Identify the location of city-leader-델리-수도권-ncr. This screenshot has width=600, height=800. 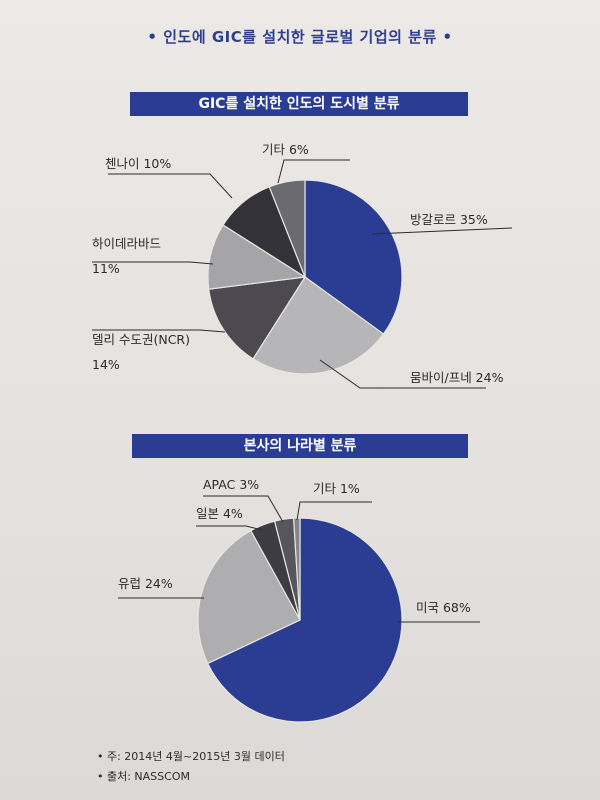
(159, 331).